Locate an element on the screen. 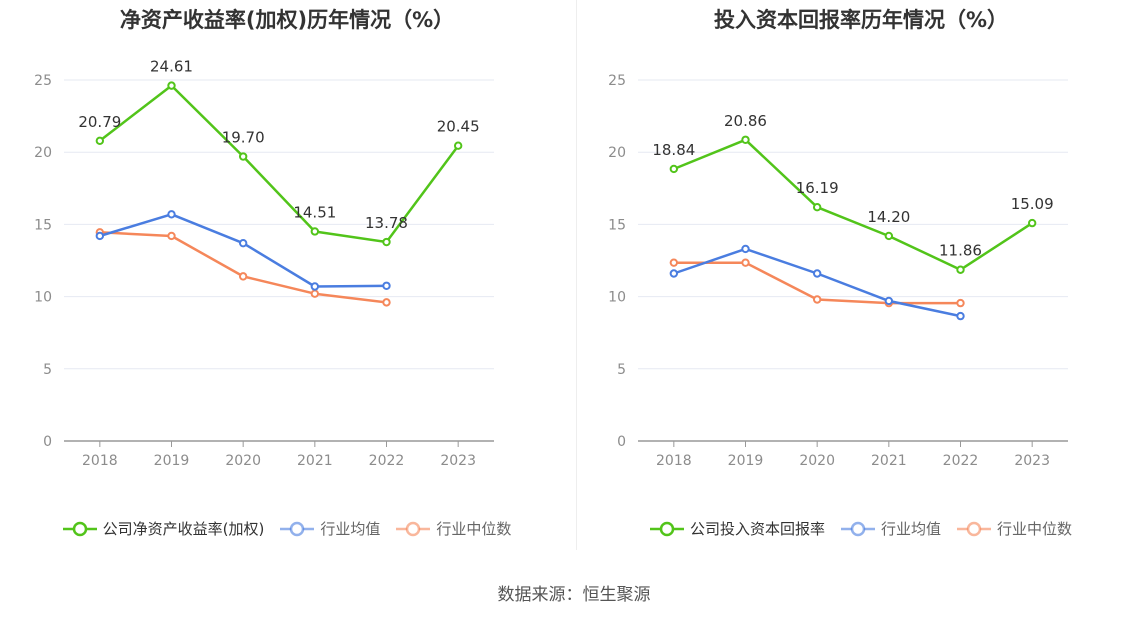 This screenshot has width=1148, height=619. data-label: 14.20 is located at coordinates (888, 217).